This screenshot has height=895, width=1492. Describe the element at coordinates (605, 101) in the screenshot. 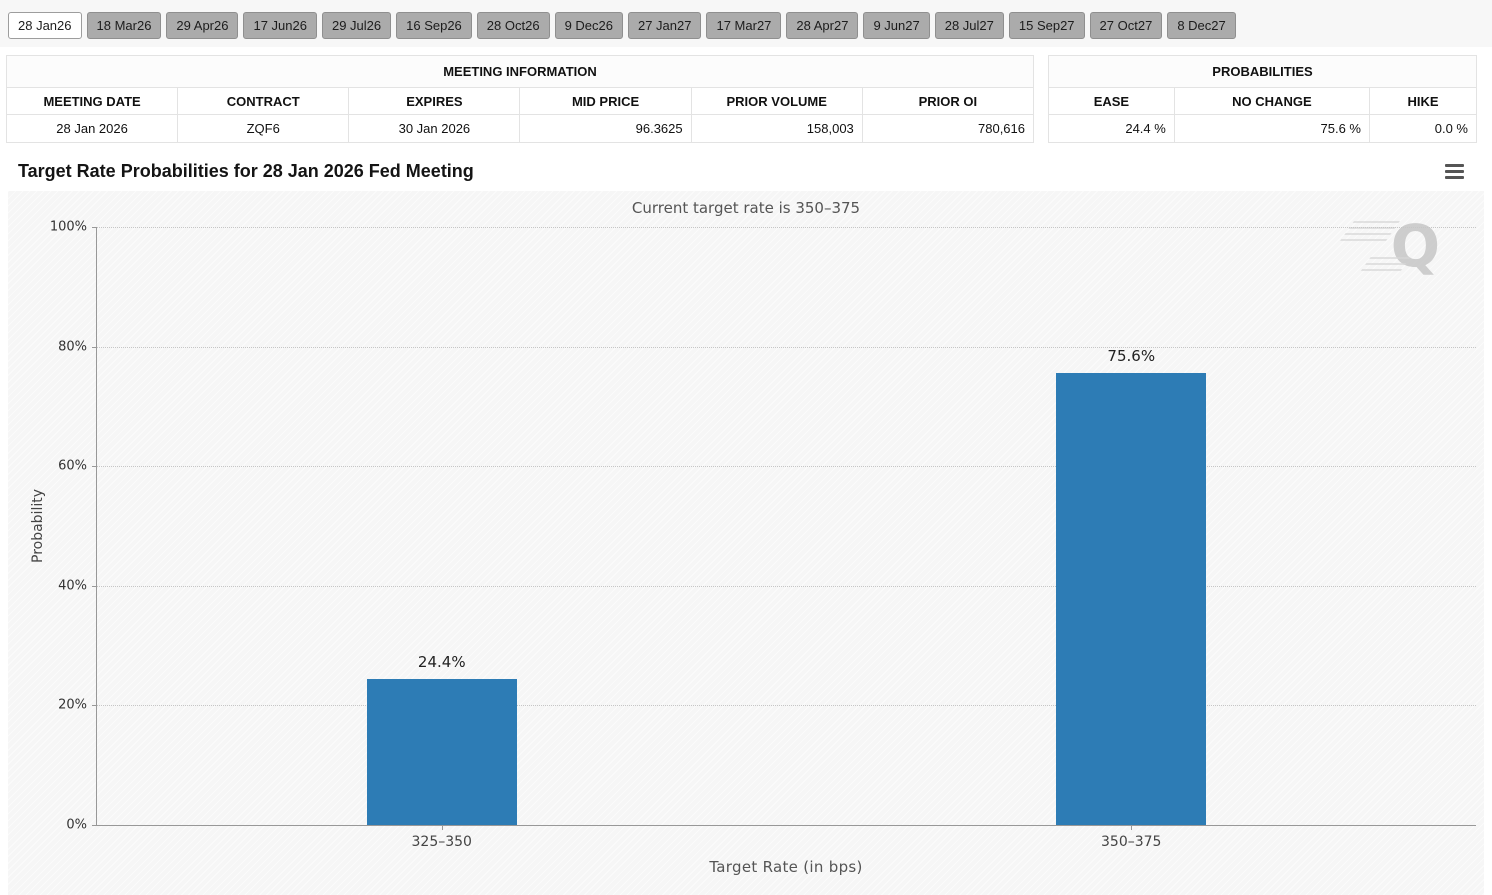

I see `column-header: MID PRICE` at that location.